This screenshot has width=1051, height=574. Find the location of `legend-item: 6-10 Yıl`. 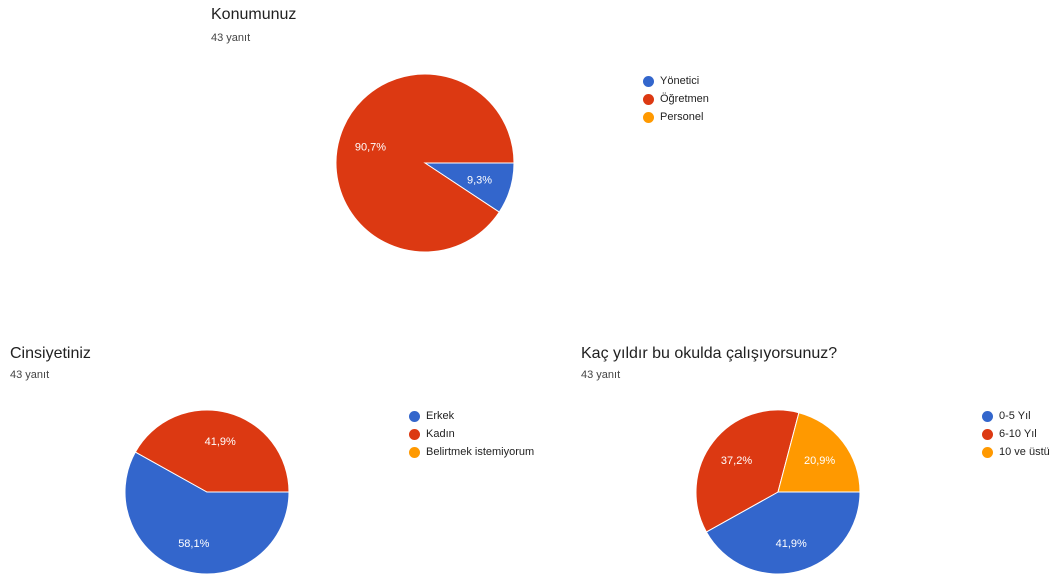

legend-item: 6-10 Yıl is located at coordinates (1016, 434).